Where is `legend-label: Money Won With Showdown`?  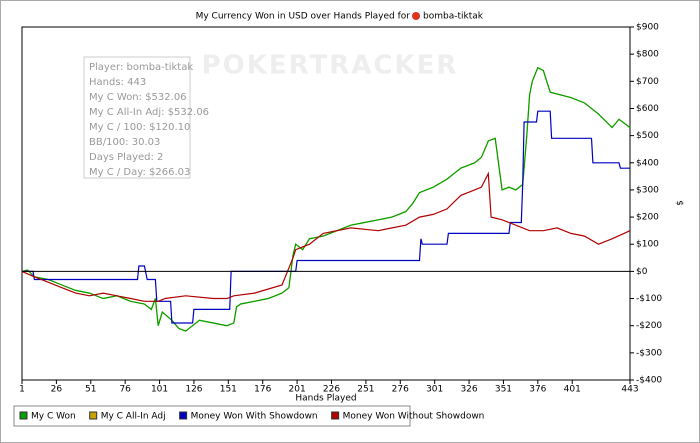 legend-label: Money Won With Showdown is located at coordinates (254, 417).